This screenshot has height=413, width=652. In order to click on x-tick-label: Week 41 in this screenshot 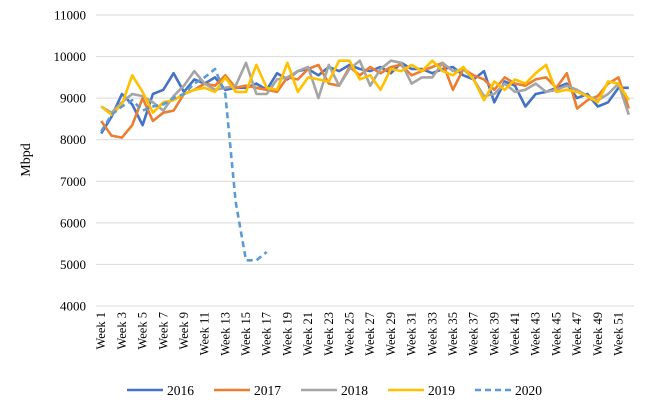, I will do `click(515, 334)`.